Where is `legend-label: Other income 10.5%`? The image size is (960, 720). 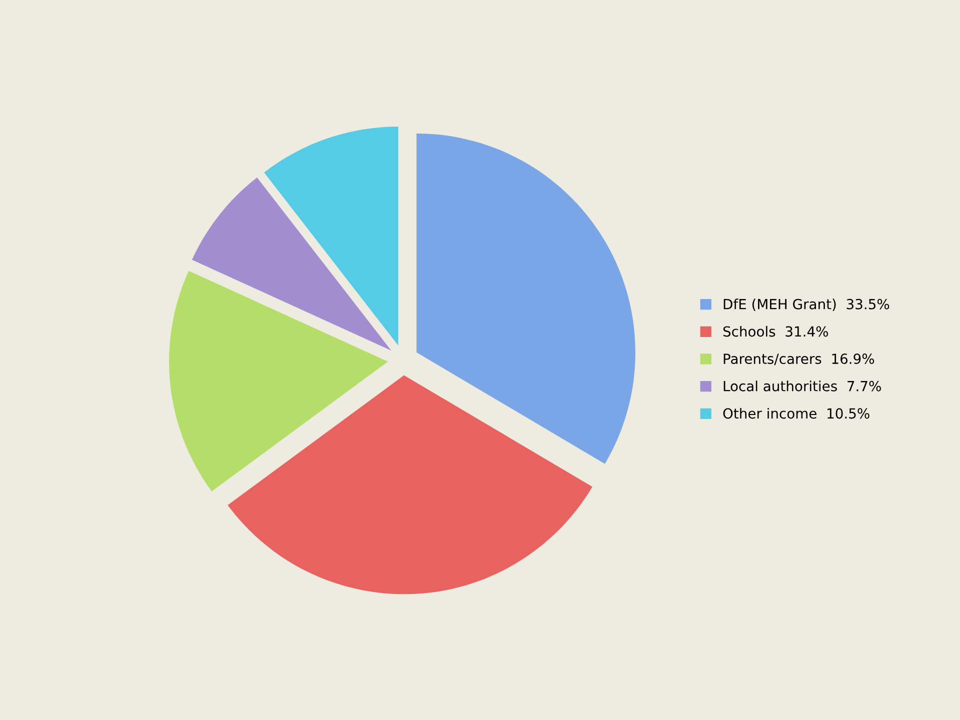 legend-label: Other income 10.5% is located at coordinates (796, 413).